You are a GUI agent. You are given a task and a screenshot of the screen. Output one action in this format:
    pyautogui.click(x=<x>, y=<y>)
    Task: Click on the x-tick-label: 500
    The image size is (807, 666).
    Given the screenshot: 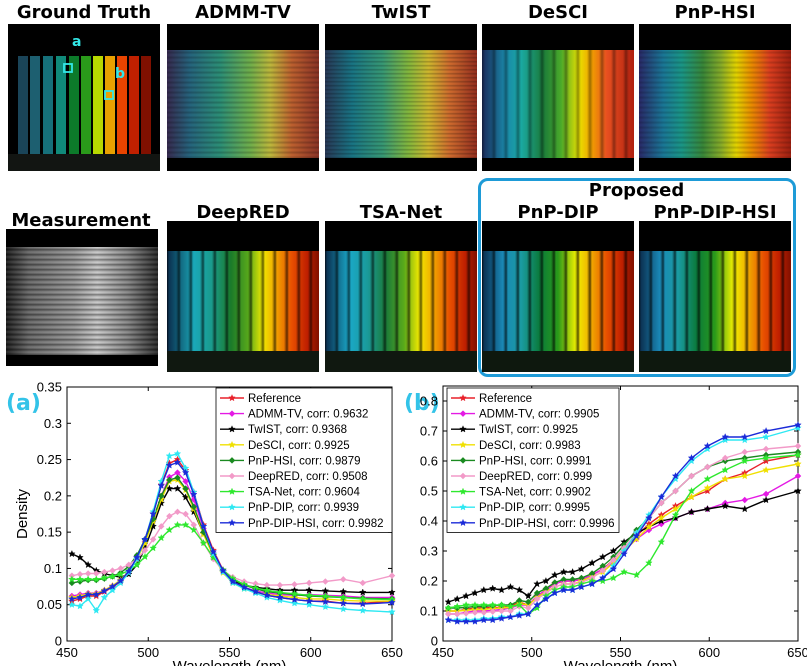 What is the action you would take?
    pyautogui.click(x=148, y=652)
    